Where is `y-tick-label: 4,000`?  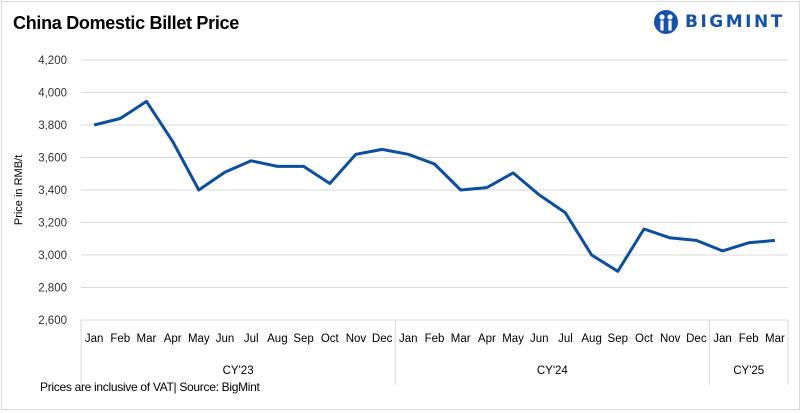 y-tick-label: 4,000 is located at coordinates (52, 94).